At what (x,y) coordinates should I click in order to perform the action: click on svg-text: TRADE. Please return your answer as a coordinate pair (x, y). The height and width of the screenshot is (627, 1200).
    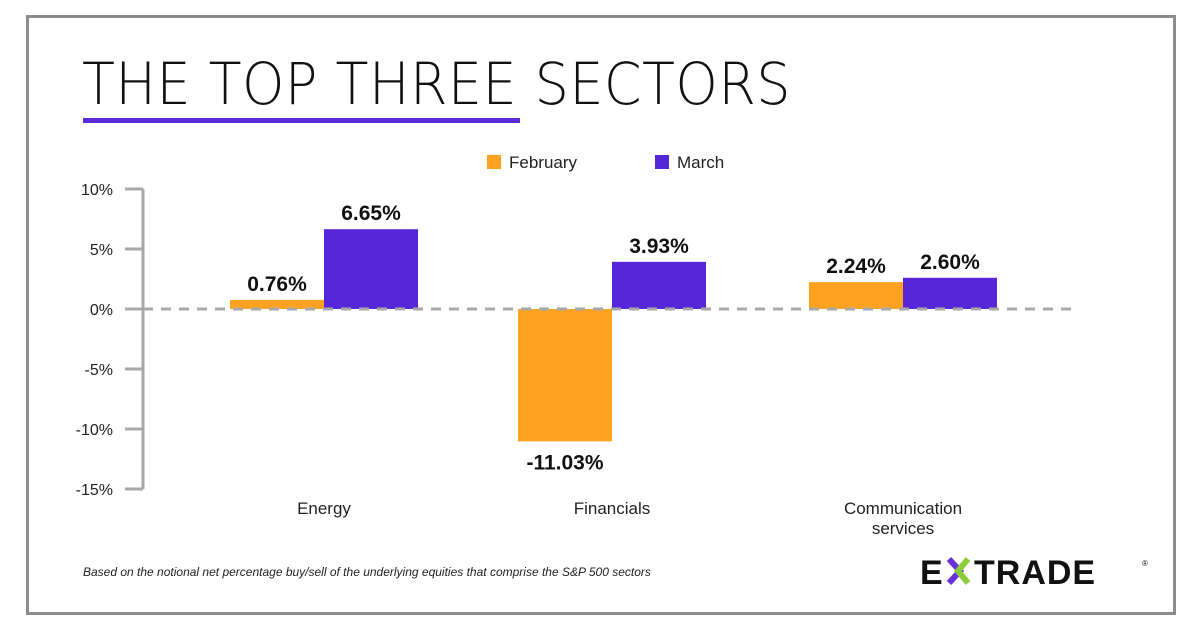
    Looking at the image, I should click on (1035, 573).